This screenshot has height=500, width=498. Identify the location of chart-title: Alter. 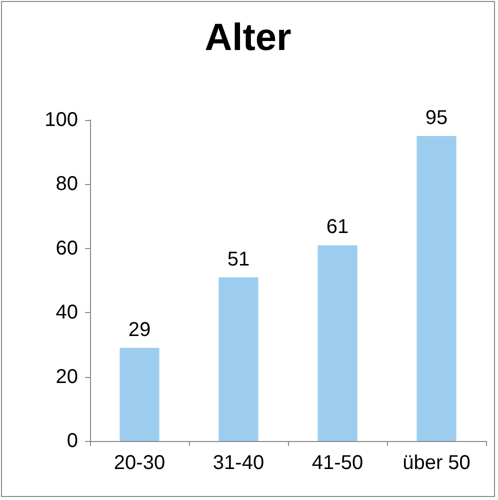
(248, 38).